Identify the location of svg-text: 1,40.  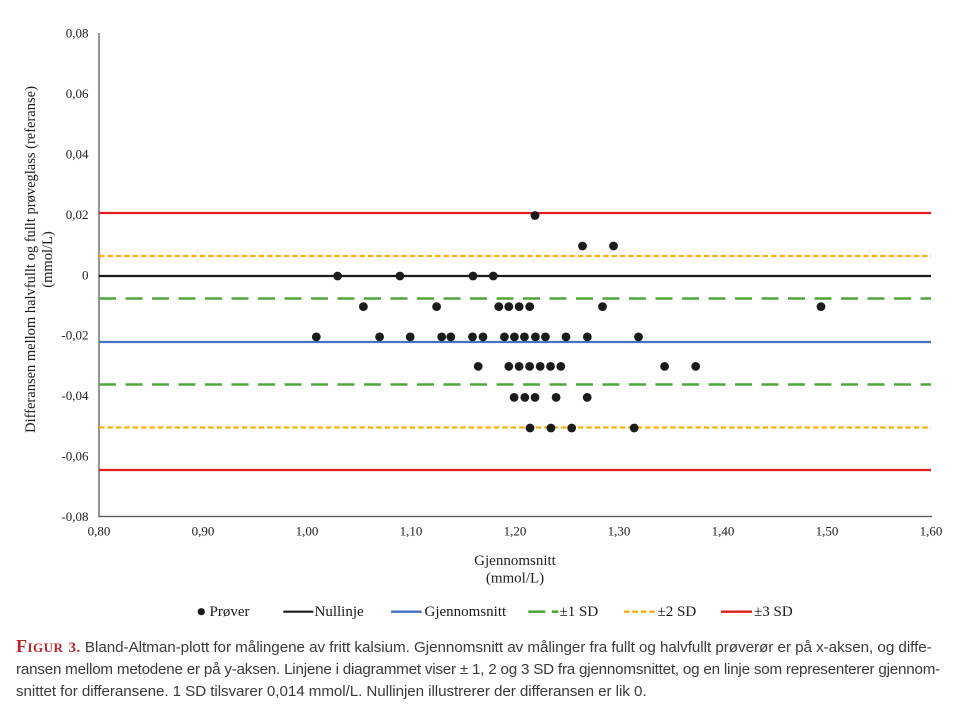
(723, 531).